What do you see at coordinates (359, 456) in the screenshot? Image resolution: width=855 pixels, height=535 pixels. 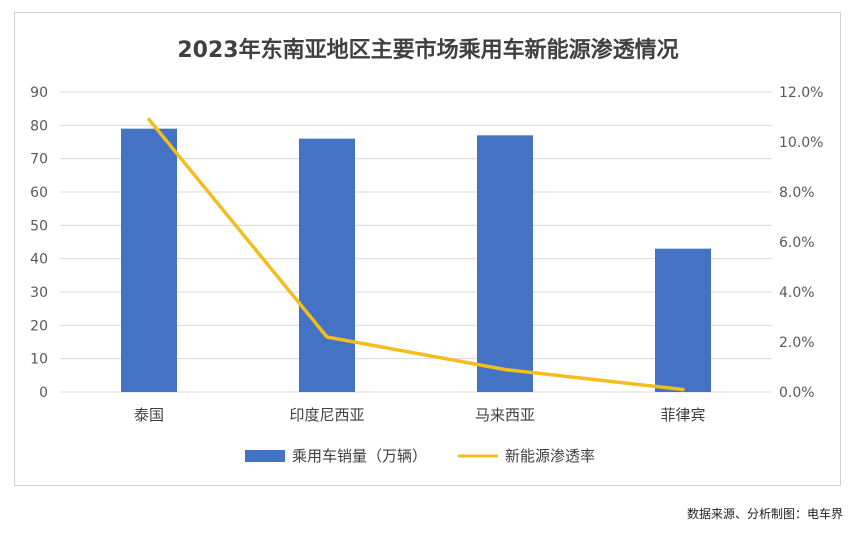 I see `legend-bar-label: 乘用车销量（万辆）` at bounding box center [359, 456].